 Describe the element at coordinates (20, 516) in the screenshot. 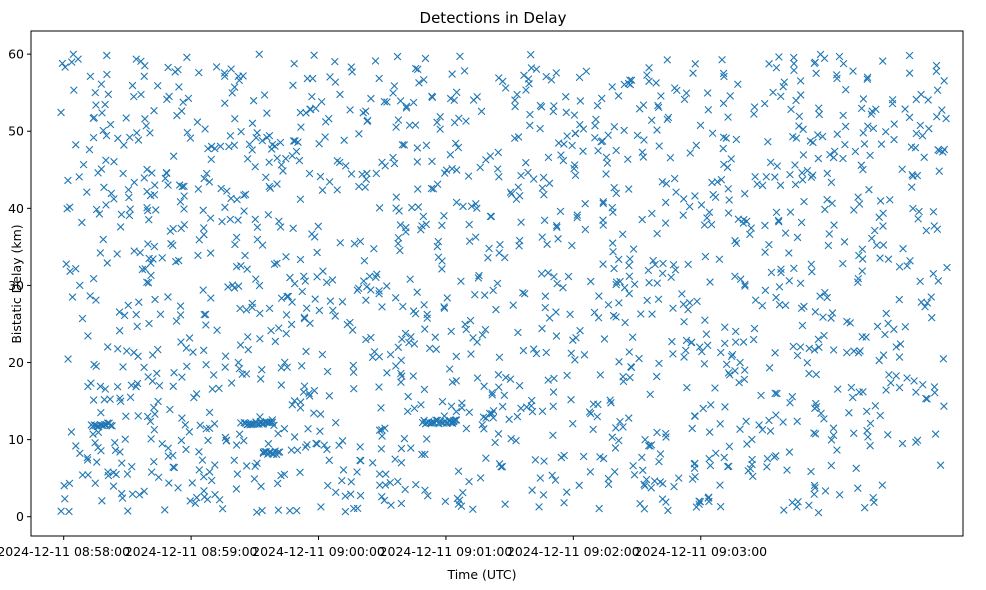

I see `y-tick-label: 0` at that location.